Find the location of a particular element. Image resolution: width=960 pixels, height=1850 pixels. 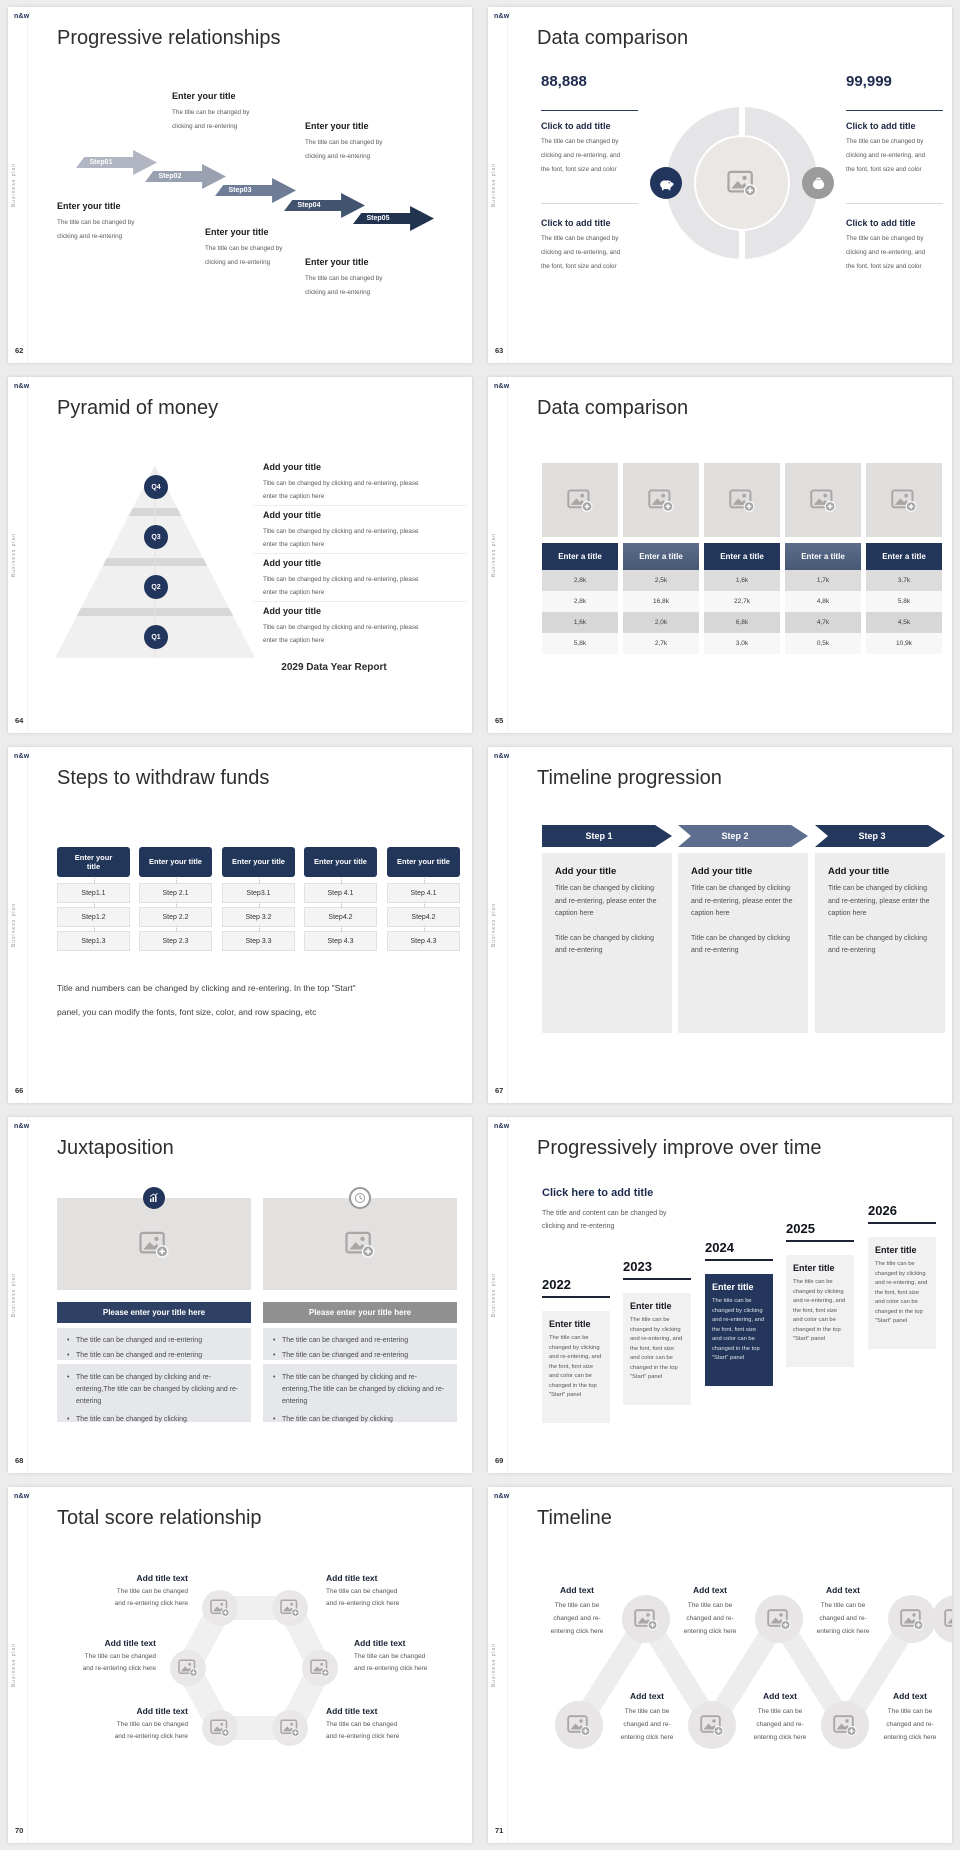

table-cell: 6,8k is located at coordinates (742, 622).